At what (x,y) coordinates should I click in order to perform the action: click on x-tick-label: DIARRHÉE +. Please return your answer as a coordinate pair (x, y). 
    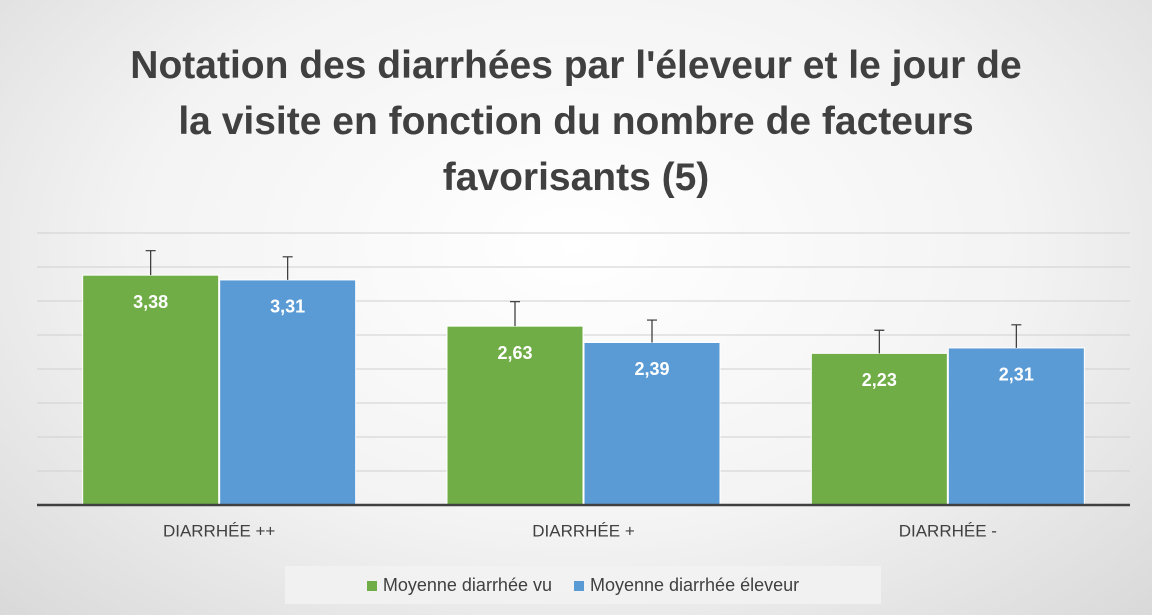
    Looking at the image, I should click on (583, 530).